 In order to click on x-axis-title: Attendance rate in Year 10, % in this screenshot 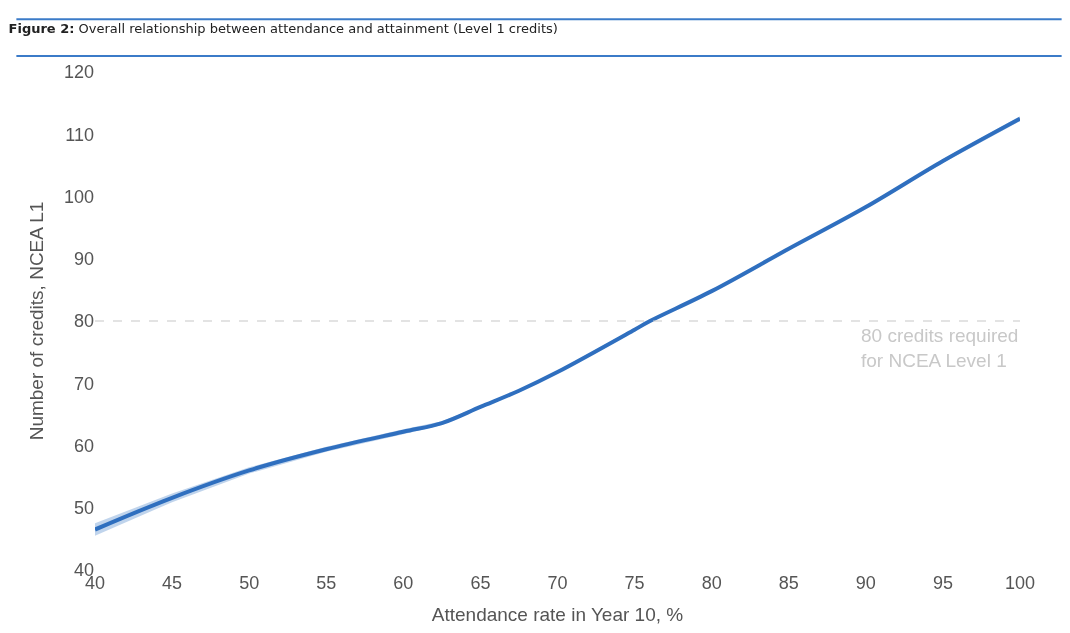, I will do `click(557, 614)`.